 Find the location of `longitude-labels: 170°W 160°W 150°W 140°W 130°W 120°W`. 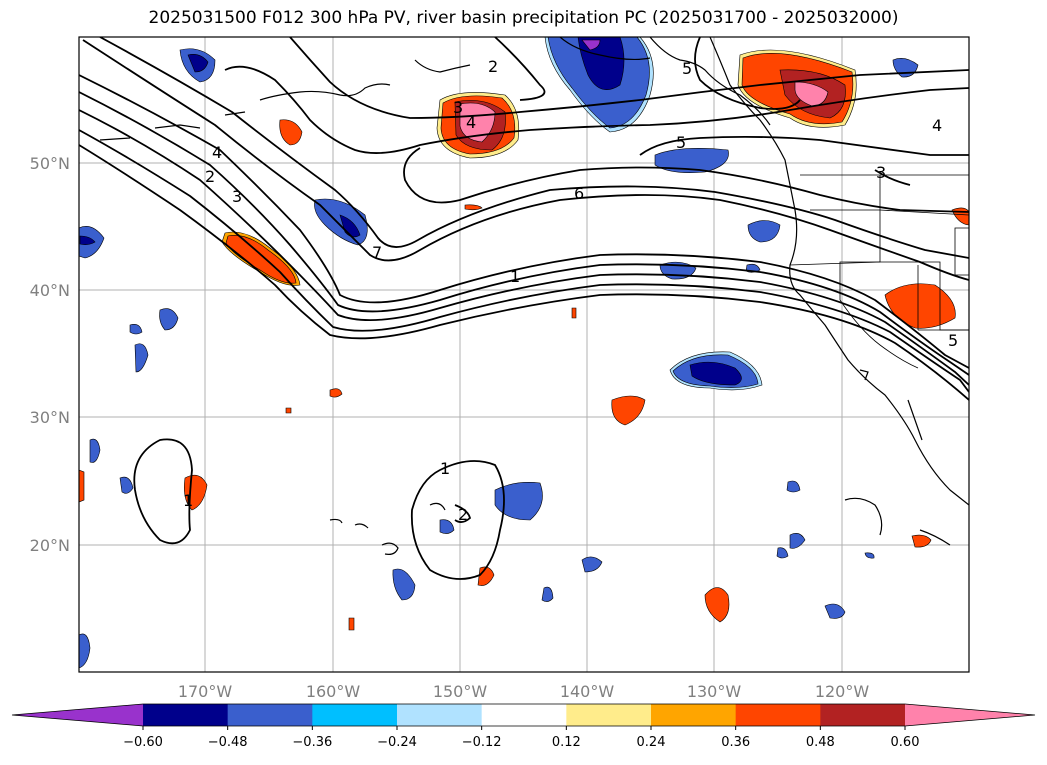

longitude-labels: 170°W 160°W 150°W 140°W 130°W 120°W is located at coordinates (524, 691).